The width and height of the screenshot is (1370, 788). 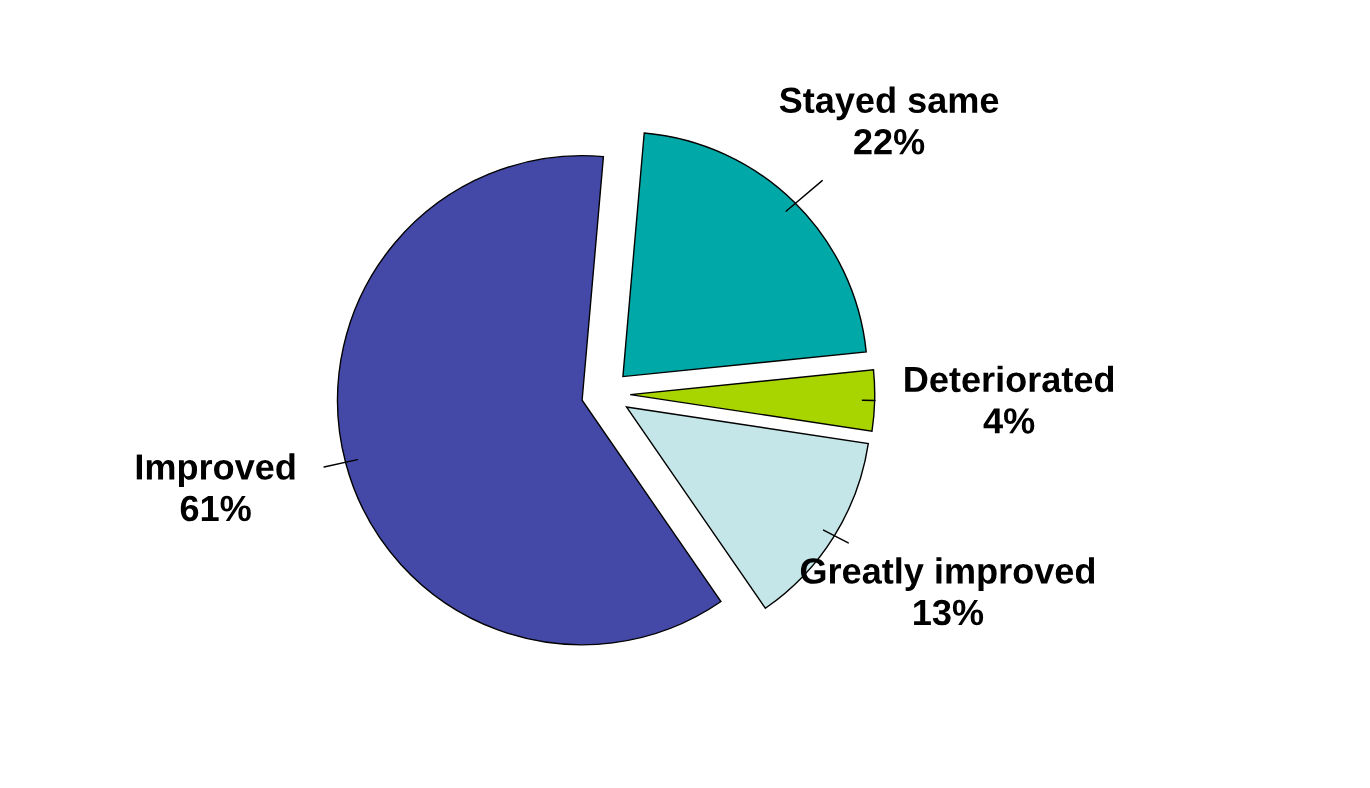 I want to click on legend-label: Deteriorated, so click(x=1009, y=379).